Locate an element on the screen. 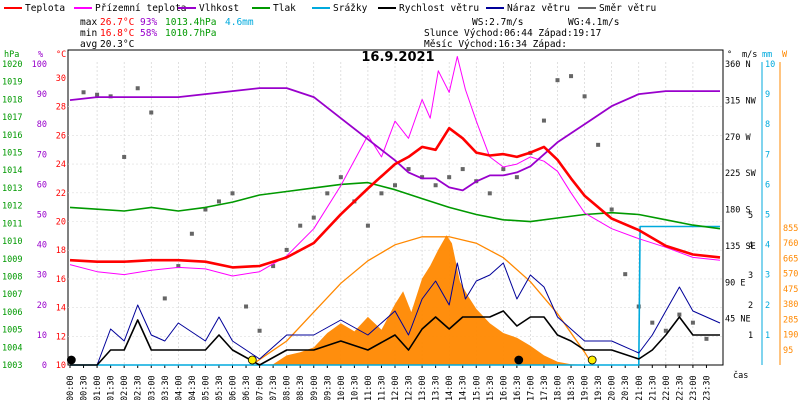 This screenshot has height=400, width=800. temp-axis-label: °C is located at coordinates (61, 55).